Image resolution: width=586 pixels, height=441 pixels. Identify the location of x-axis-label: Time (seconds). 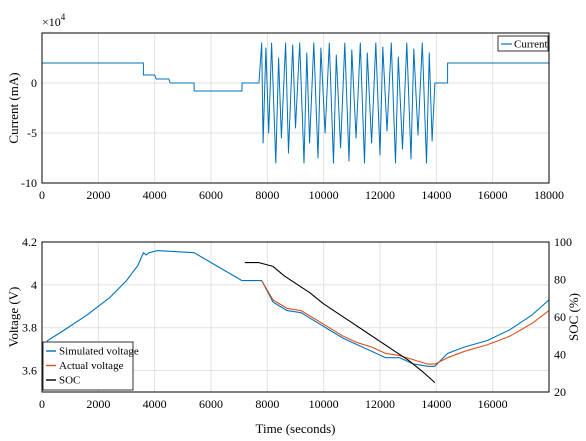
(295, 428).